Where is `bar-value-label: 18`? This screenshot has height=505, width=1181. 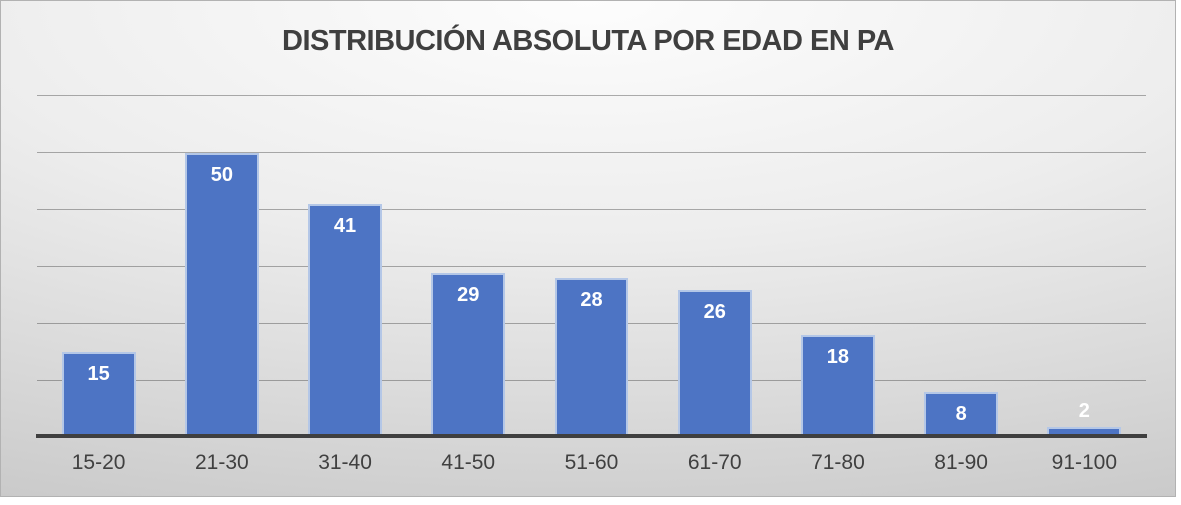
bar-value-label: 18 is located at coordinates (838, 357).